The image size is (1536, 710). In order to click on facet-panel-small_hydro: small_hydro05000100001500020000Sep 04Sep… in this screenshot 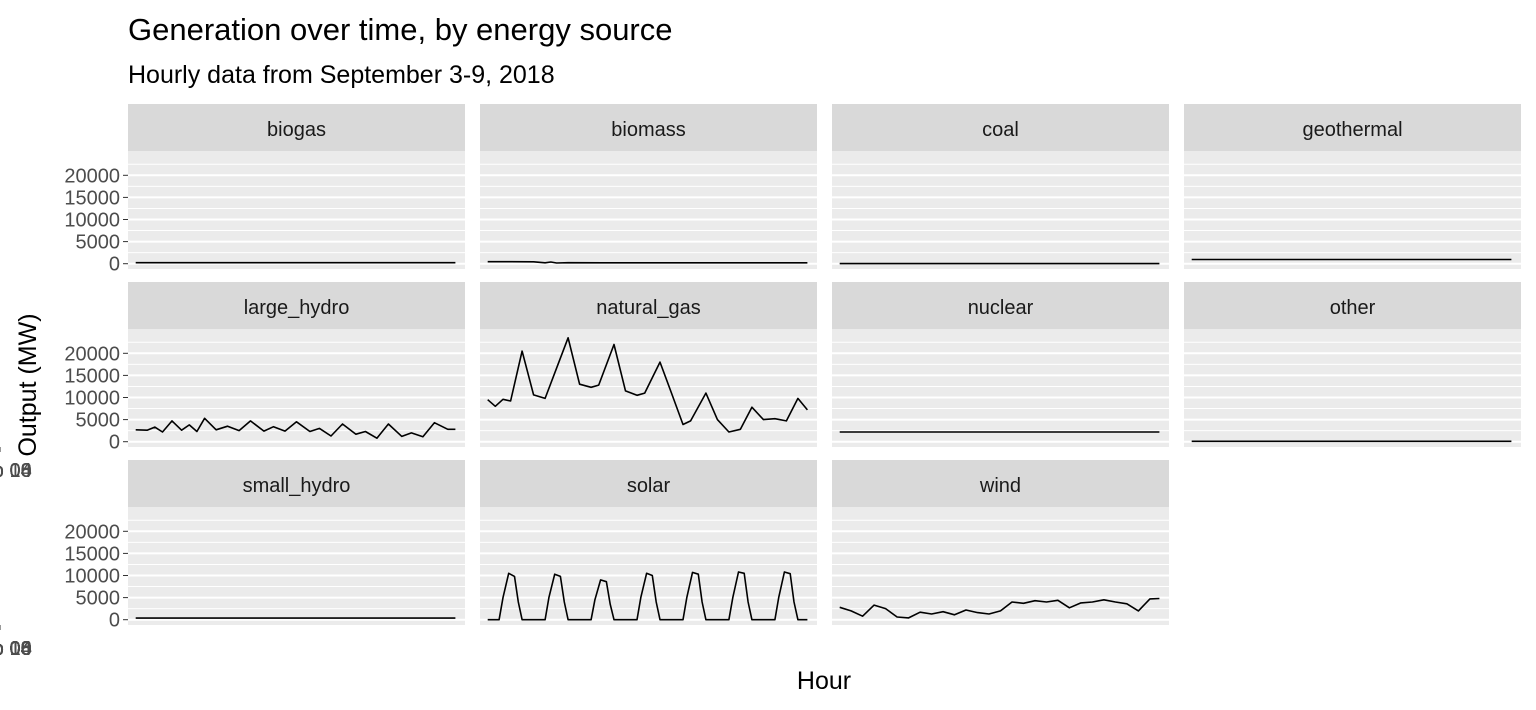, I will do `click(232, 560)`.